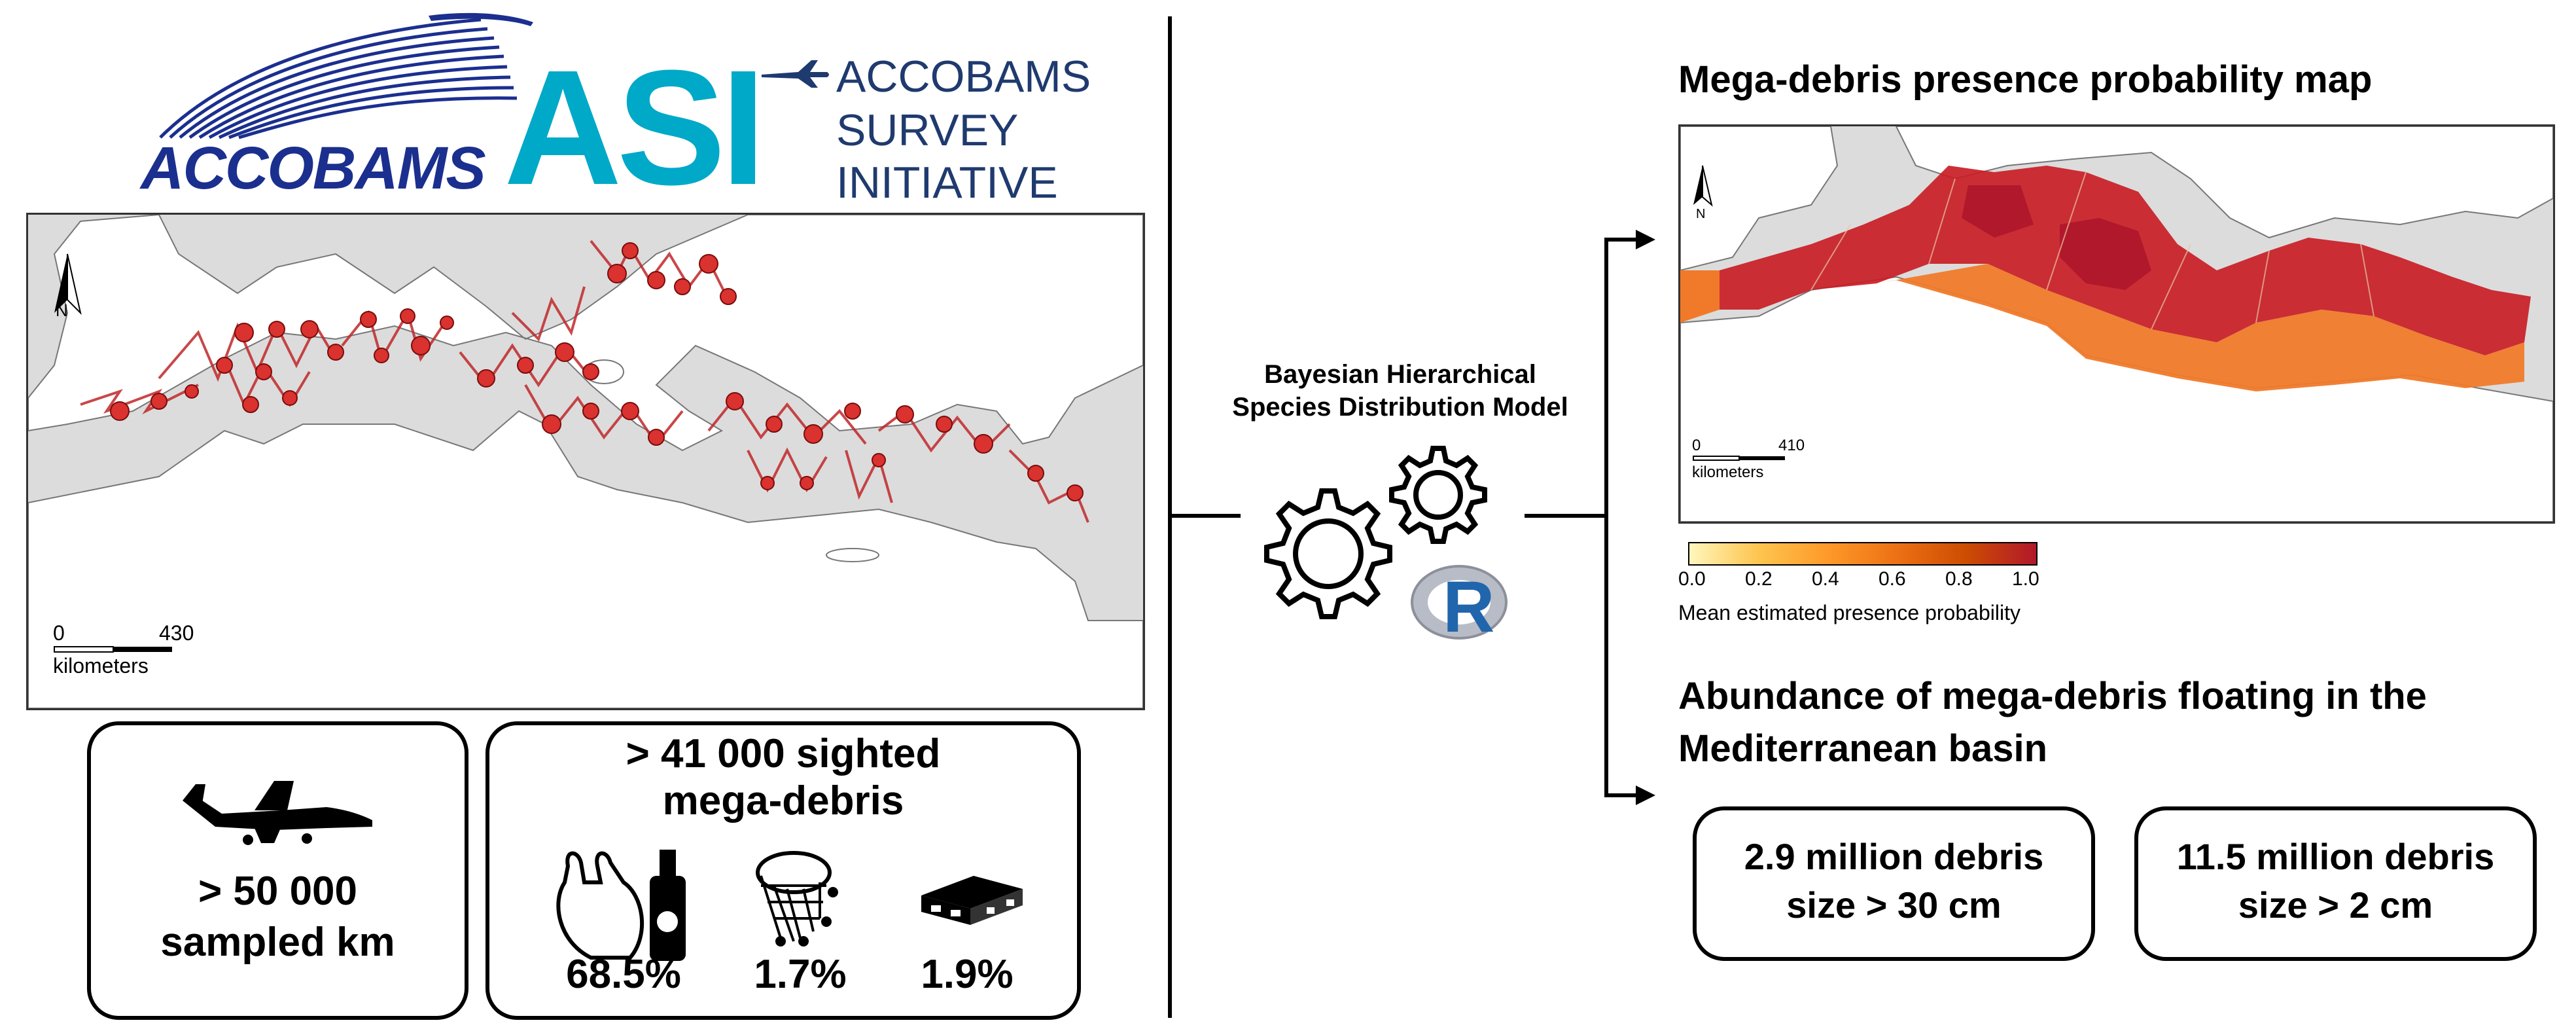 The width and height of the screenshot is (2576, 1029). What do you see at coordinates (1759, 579) in the screenshot?
I see `legend-tick-1: 0.2` at bounding box center [1759, 579].